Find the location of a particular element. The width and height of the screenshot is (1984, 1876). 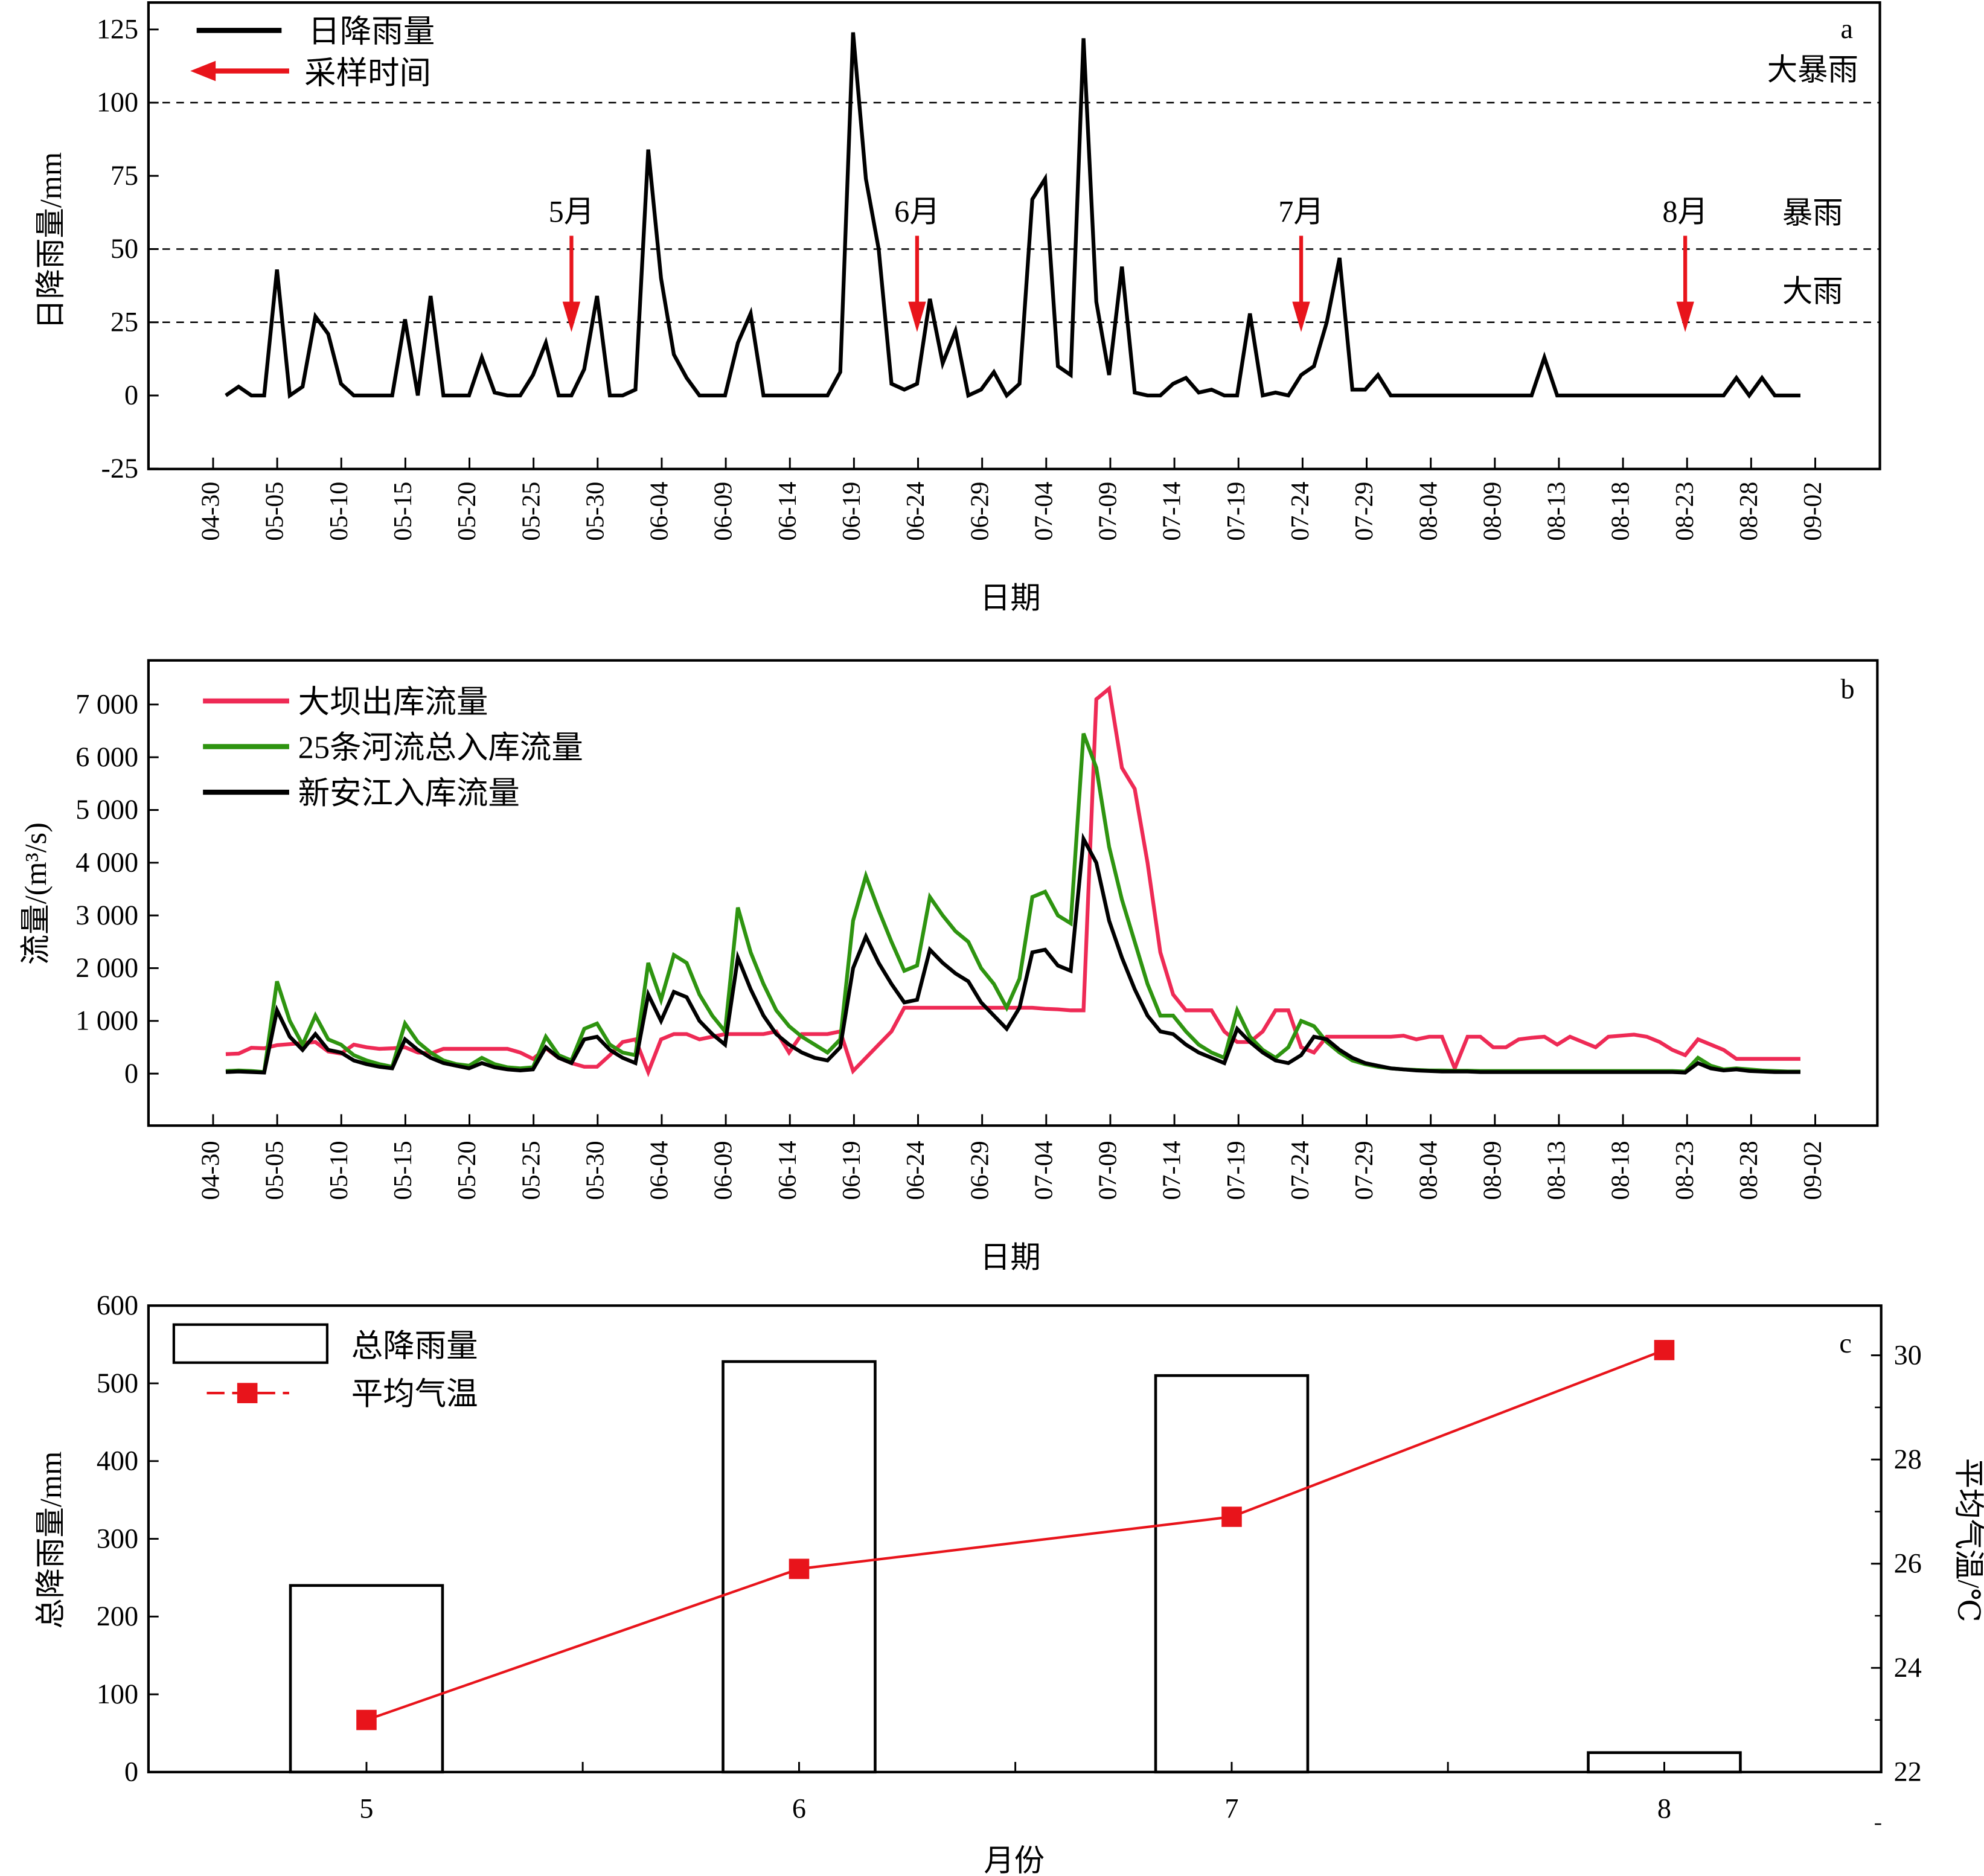

panel-label: c is located at coordinates (1845, 1343).